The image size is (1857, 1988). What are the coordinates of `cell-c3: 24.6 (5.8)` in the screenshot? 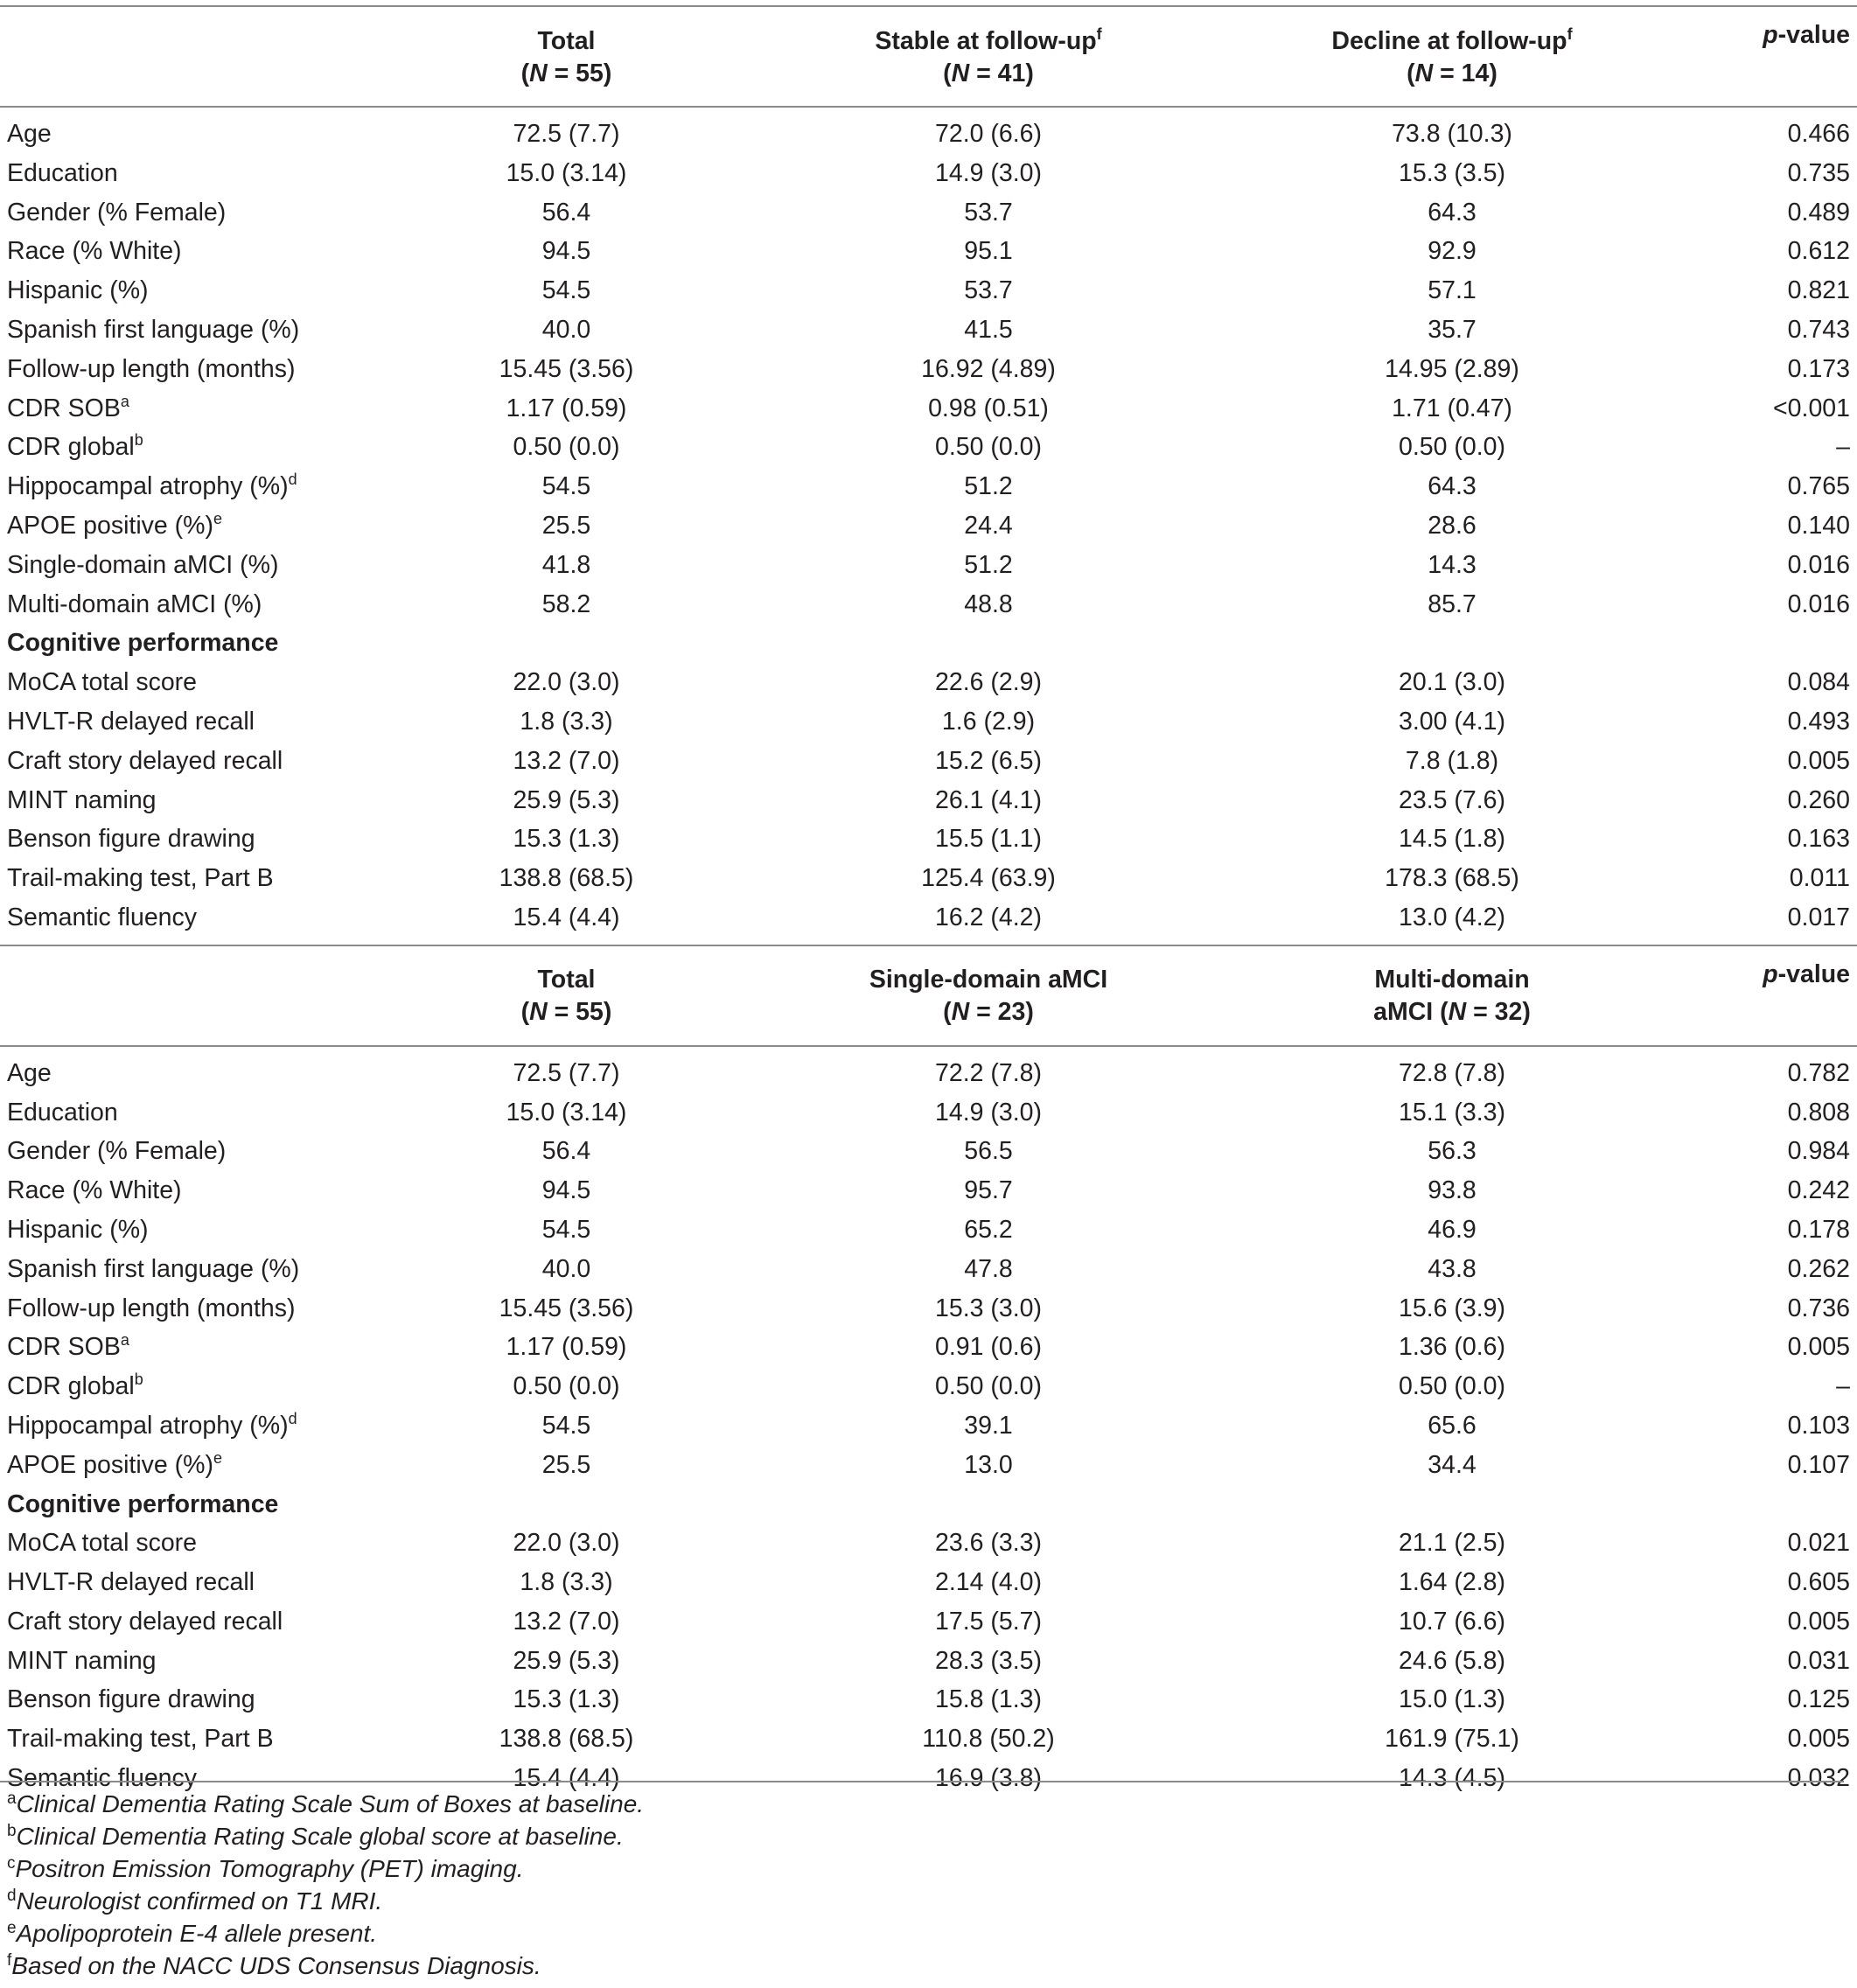 It's located at (1452, 1661).